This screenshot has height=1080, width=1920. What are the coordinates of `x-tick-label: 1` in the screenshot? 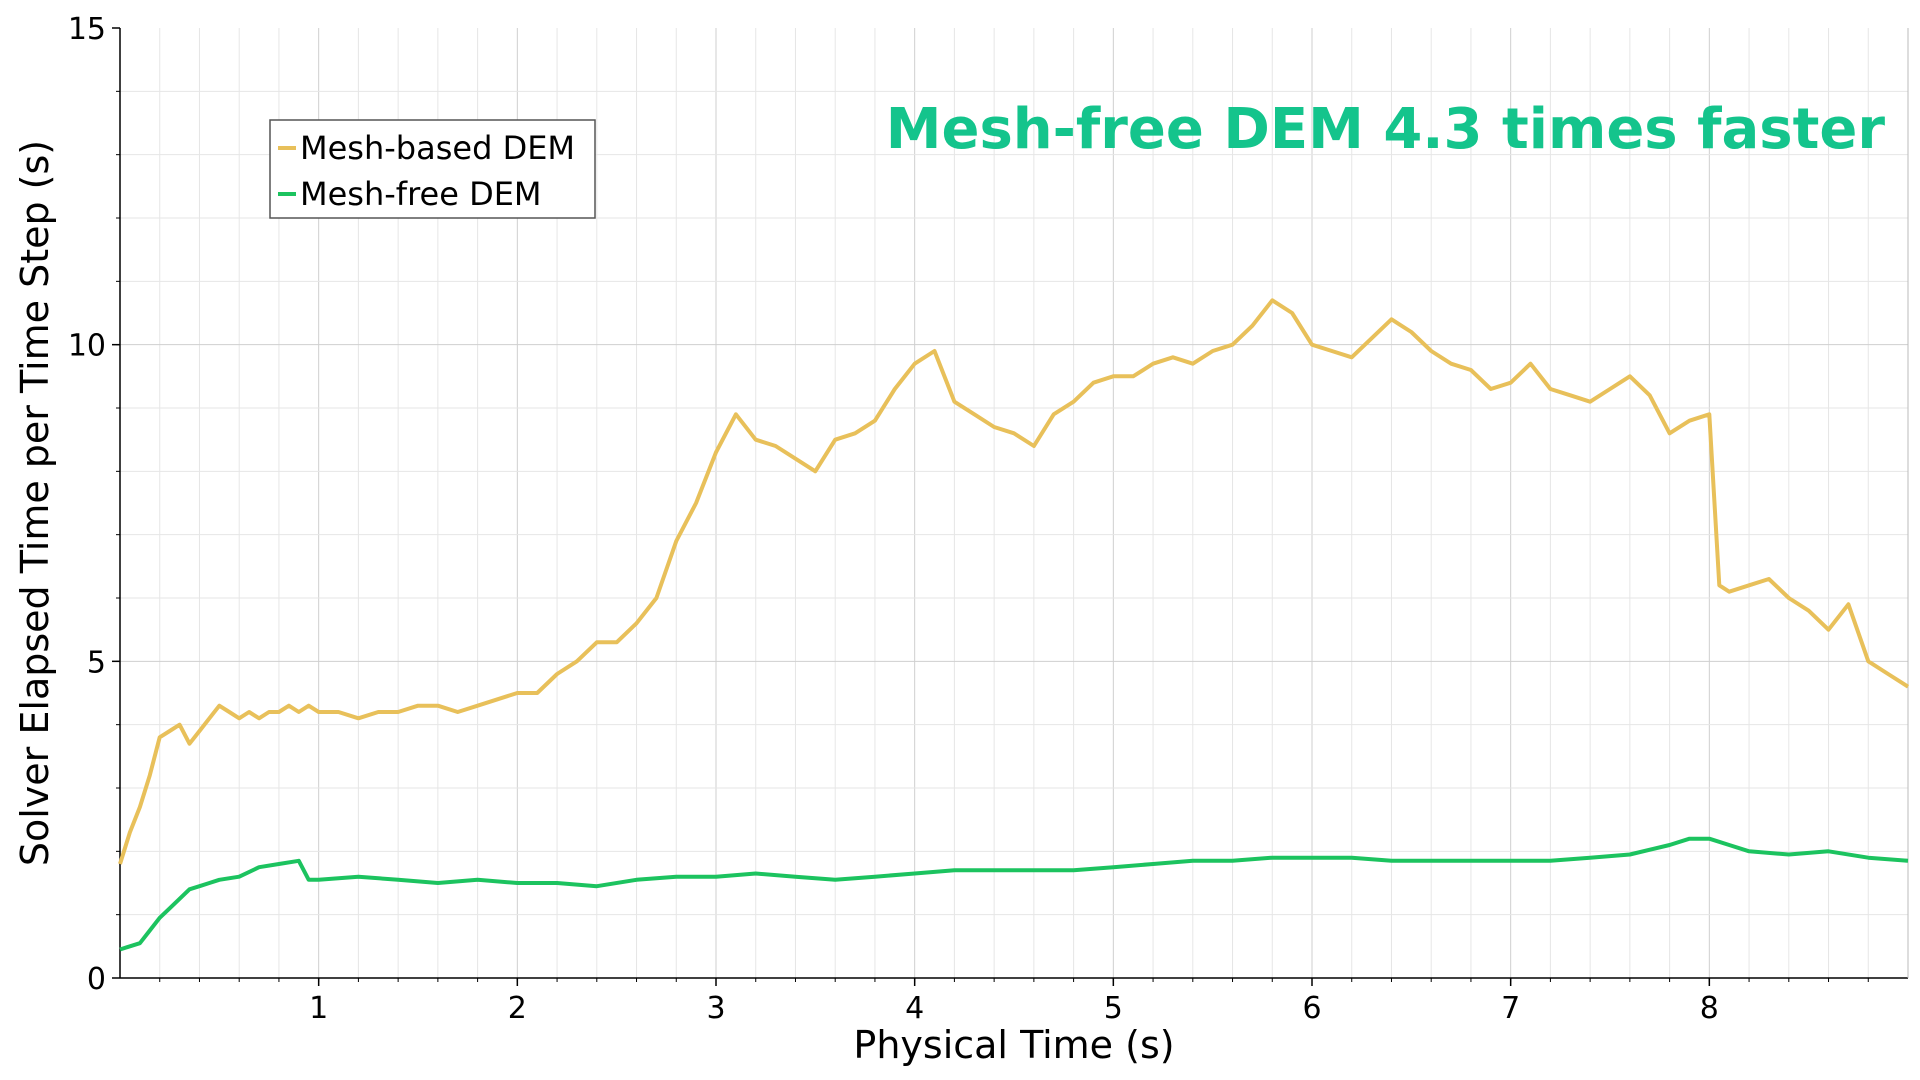 It's located at (318, 1008).